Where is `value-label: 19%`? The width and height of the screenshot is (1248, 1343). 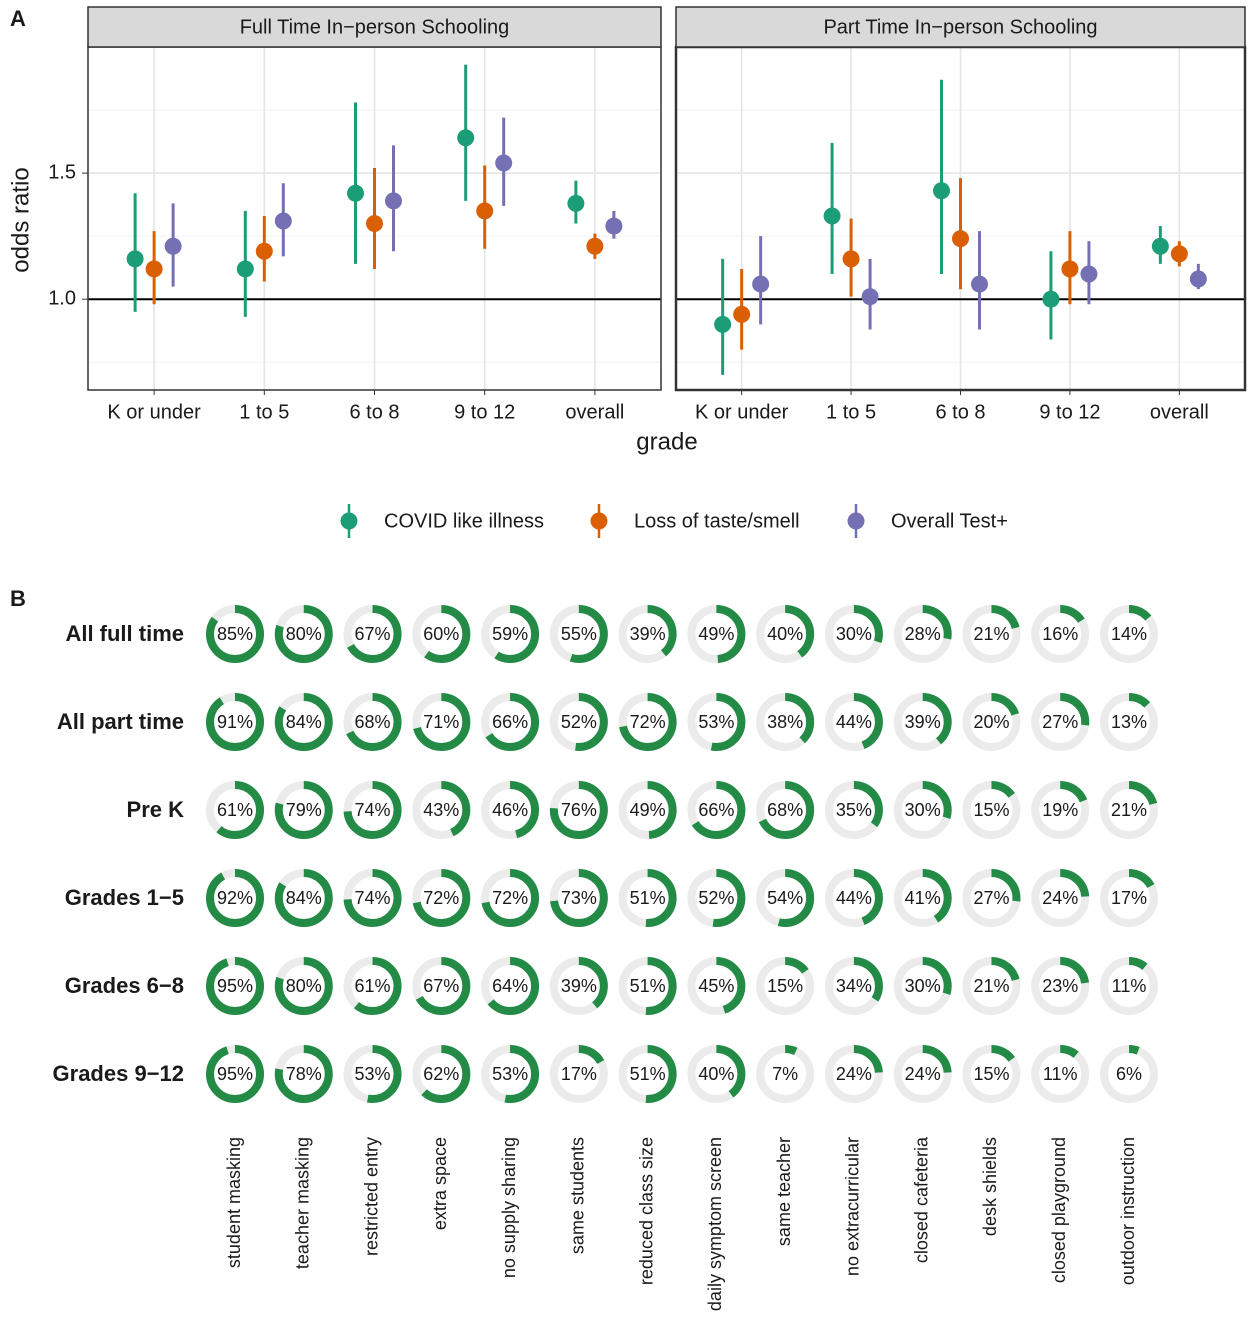
value-label: 19% is located at coordinates (1060, 810).